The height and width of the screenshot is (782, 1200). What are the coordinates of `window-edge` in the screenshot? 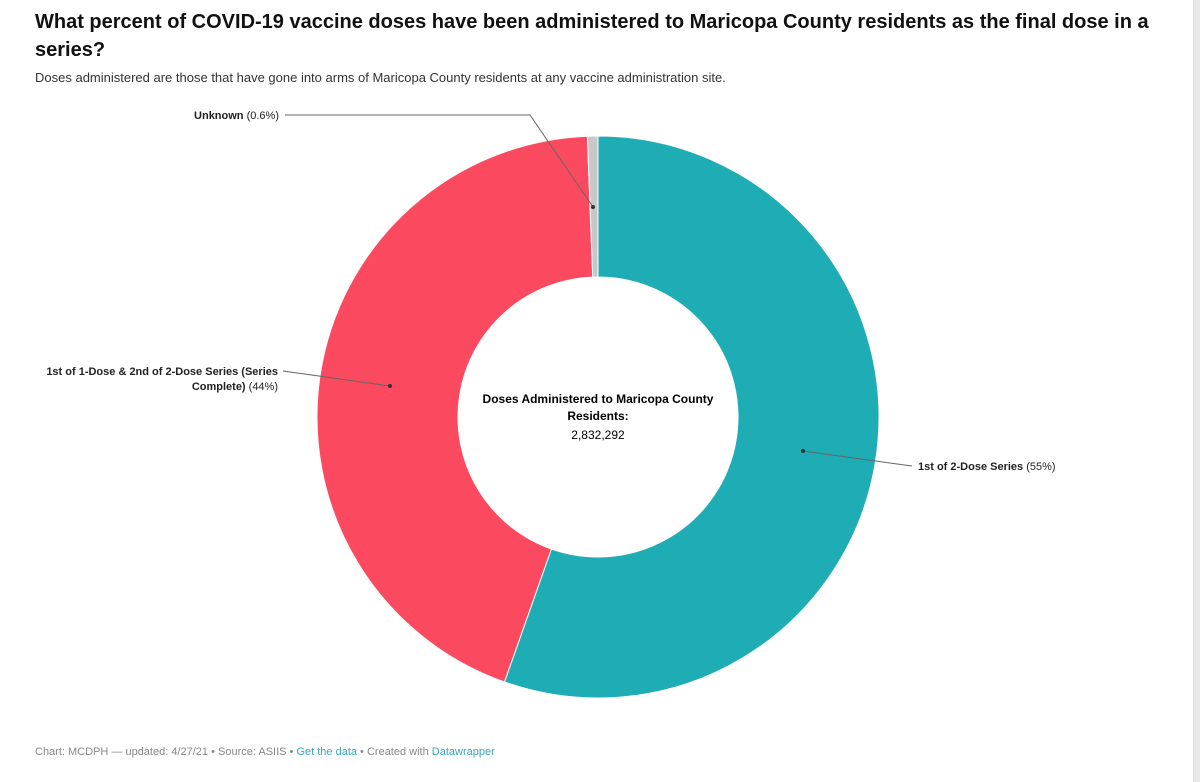 It's located at (1196, 391).